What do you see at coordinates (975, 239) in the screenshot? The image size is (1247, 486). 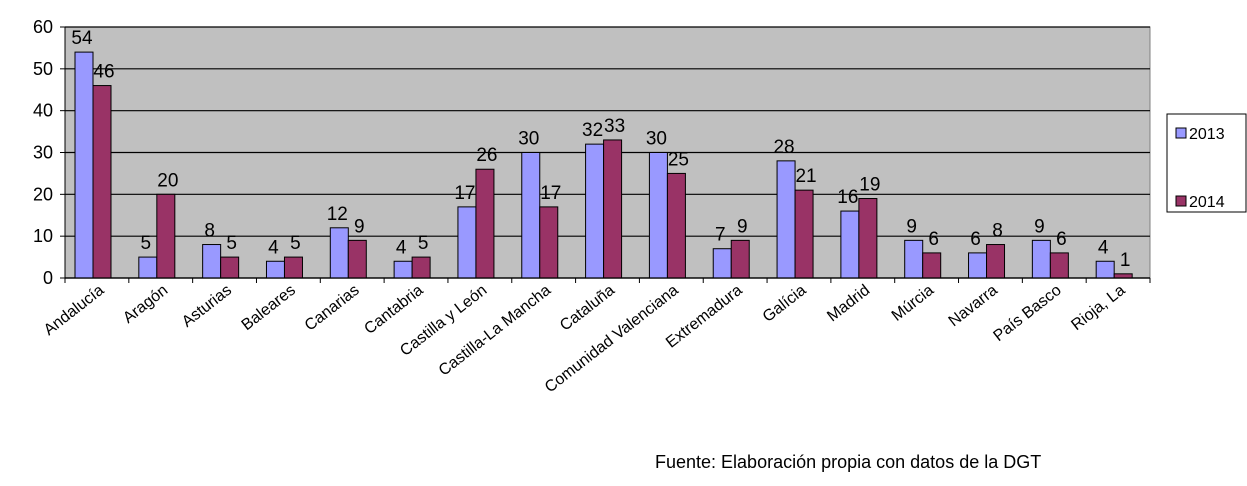 I see `data-label-2013: 6` at bounding box center [975, 239].